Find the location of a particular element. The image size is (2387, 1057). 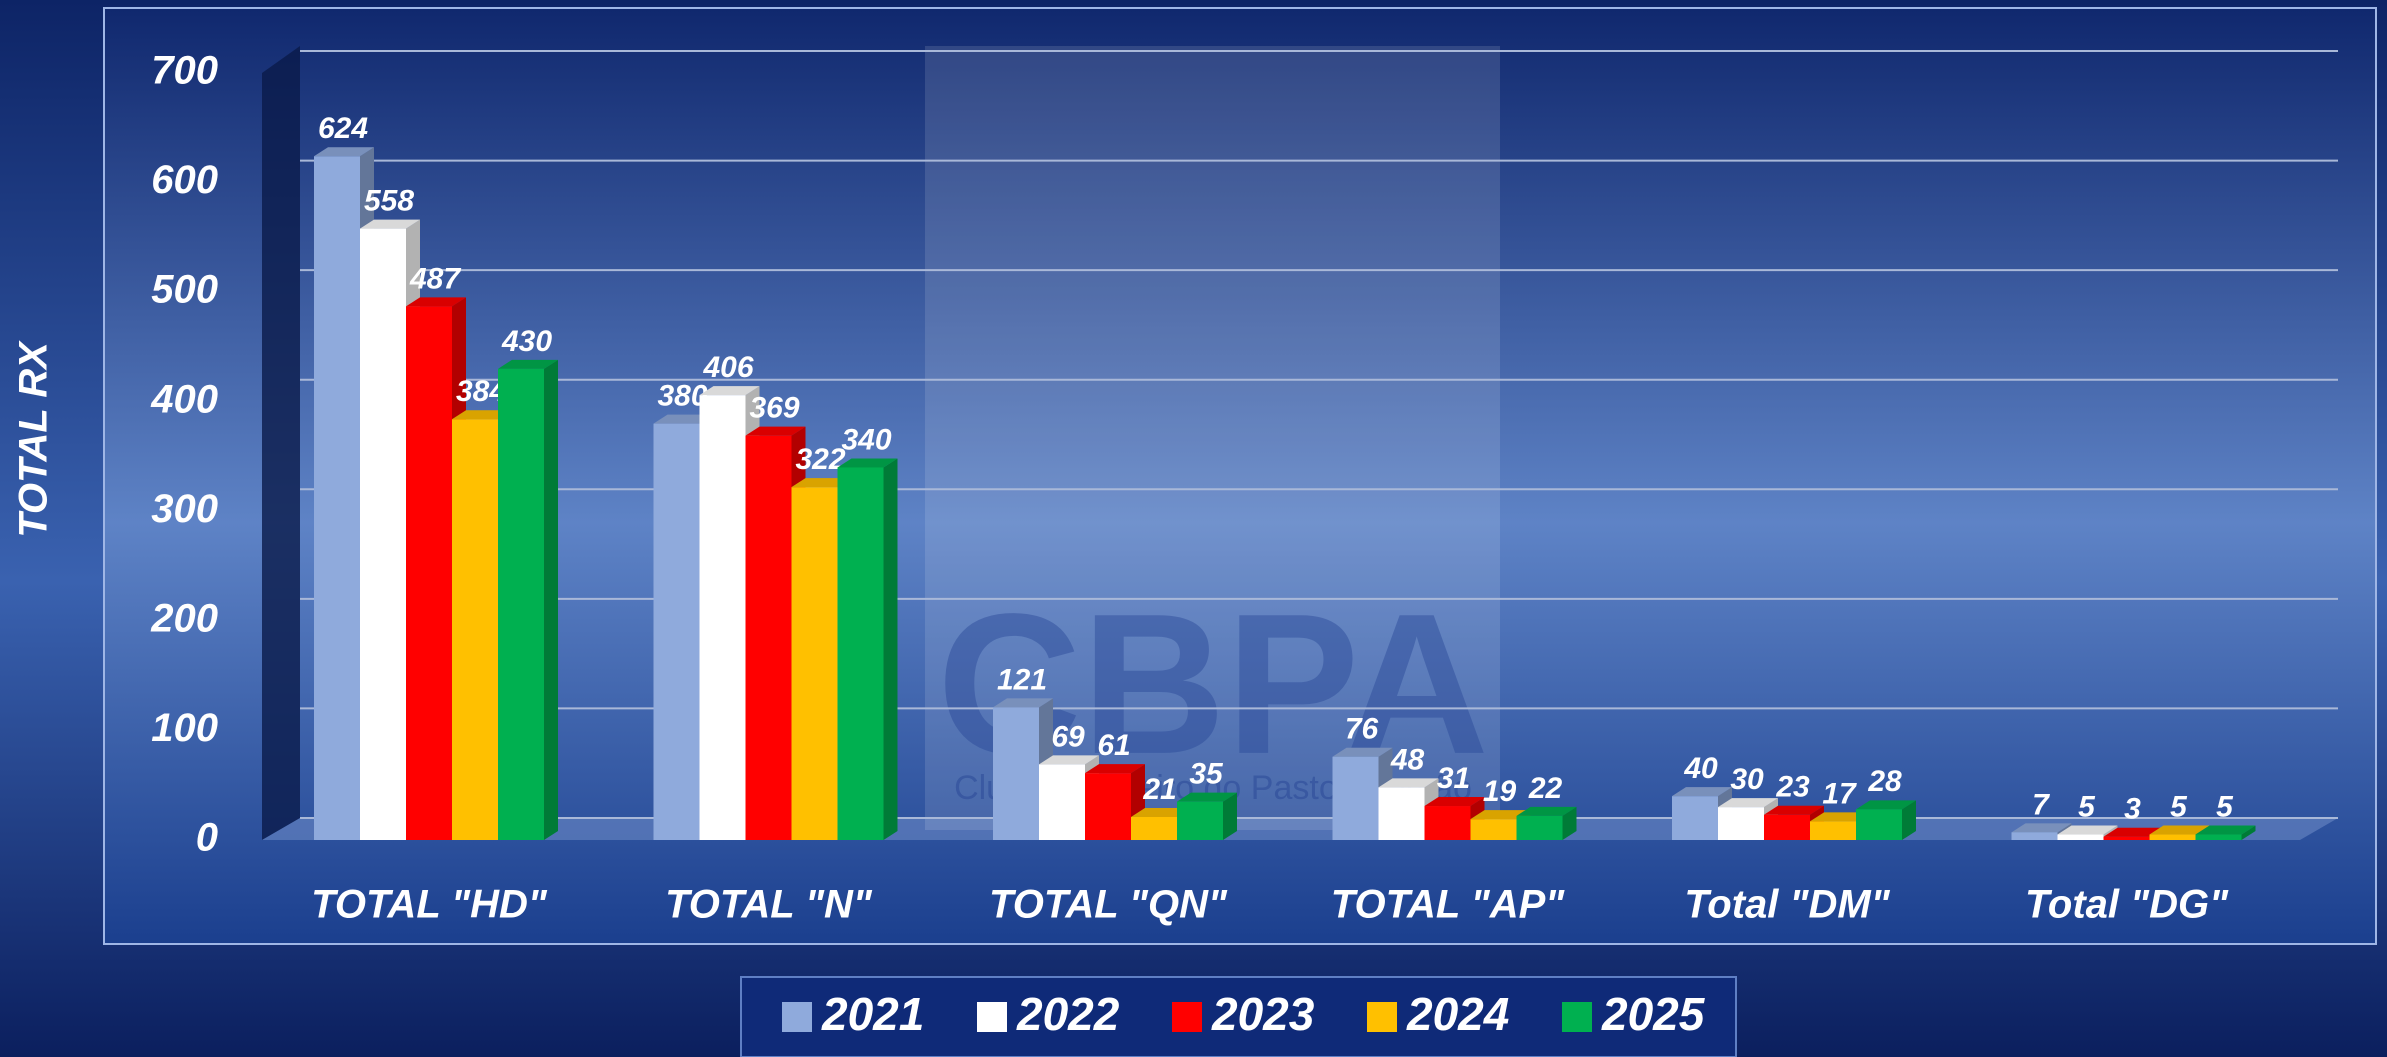

data-label: 35 is located at coordinates (1206, 774).